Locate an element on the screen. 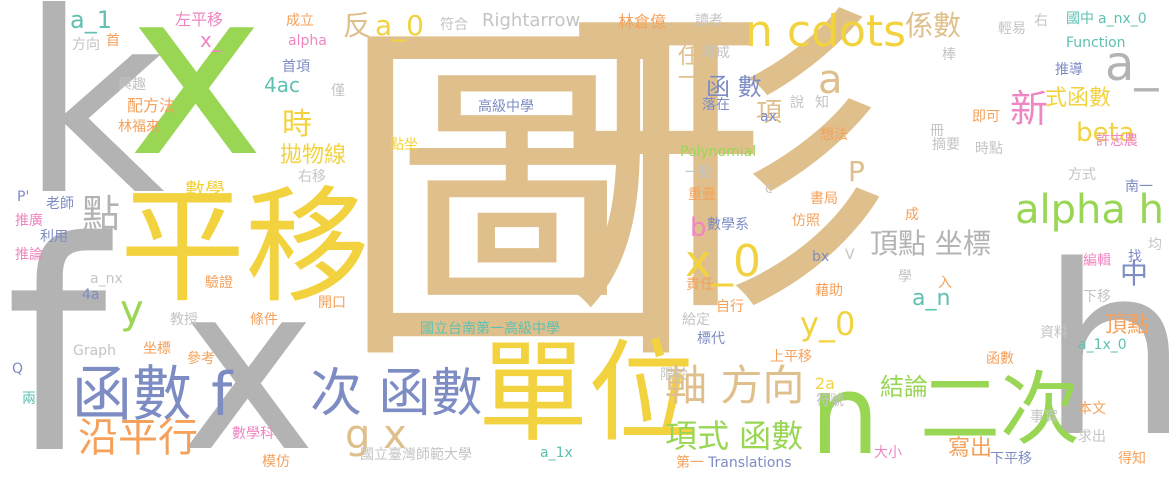 Image resolution: width=1175 pixels, height=482 pixels. cloud-word: 4ac is located at coordinates (282, 85).